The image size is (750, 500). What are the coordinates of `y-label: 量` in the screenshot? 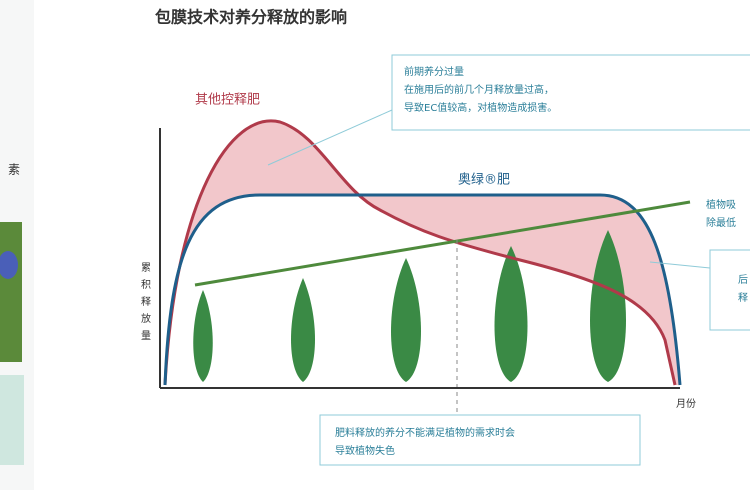 It's located at (146, 336).